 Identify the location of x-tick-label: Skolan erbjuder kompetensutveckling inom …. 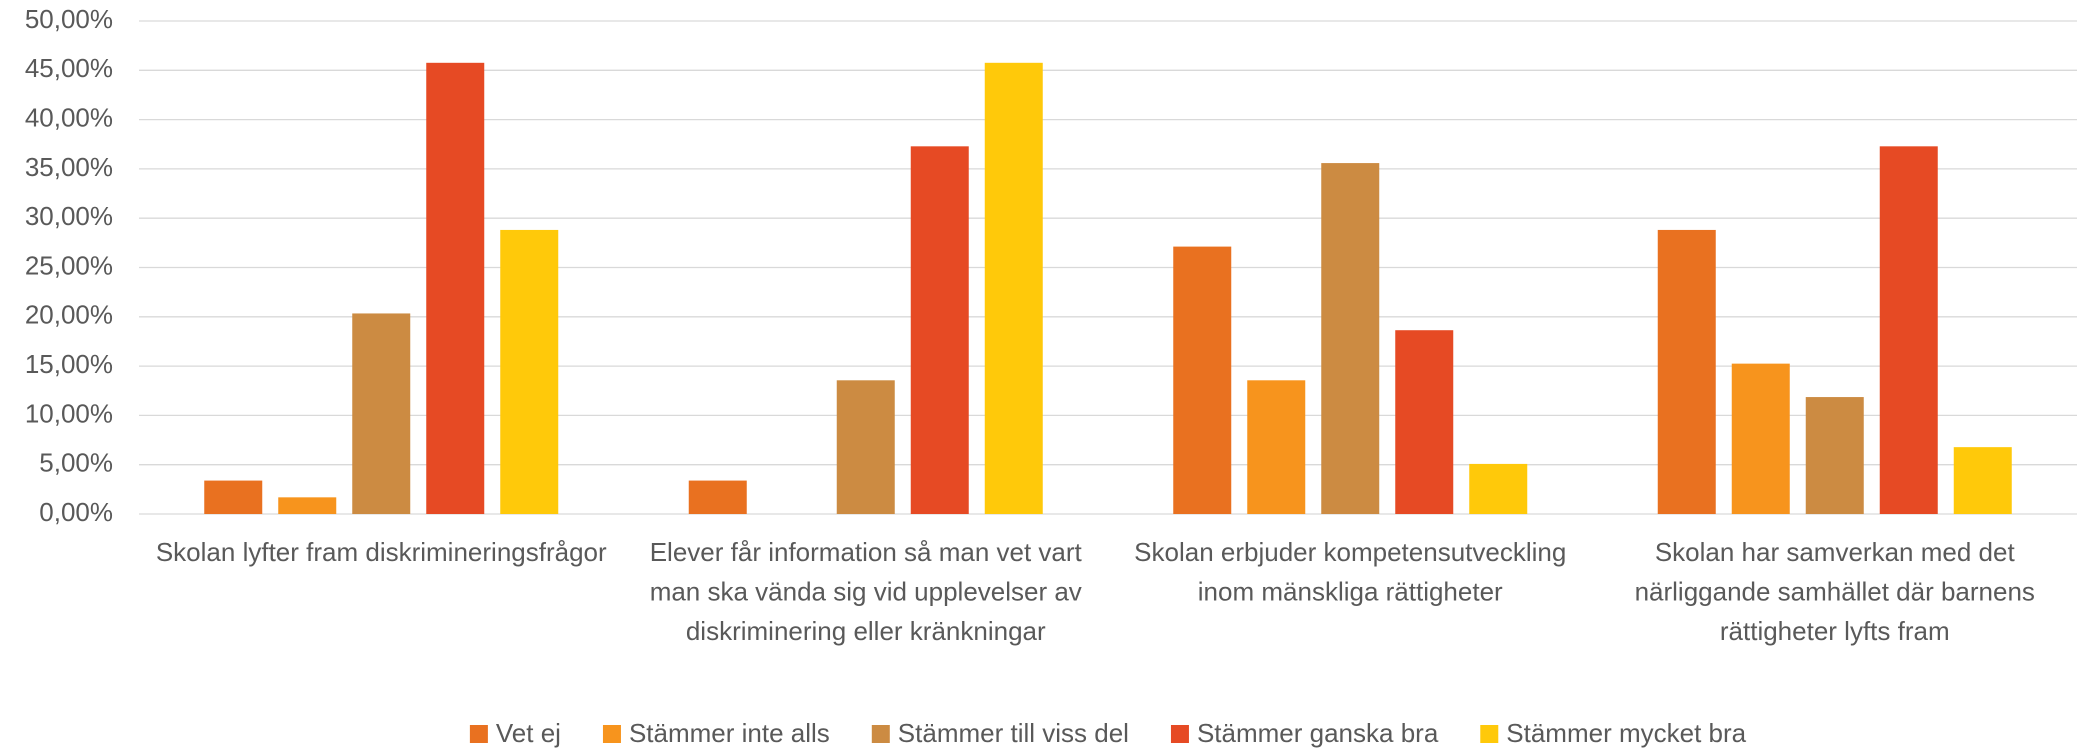
(1350, 572).